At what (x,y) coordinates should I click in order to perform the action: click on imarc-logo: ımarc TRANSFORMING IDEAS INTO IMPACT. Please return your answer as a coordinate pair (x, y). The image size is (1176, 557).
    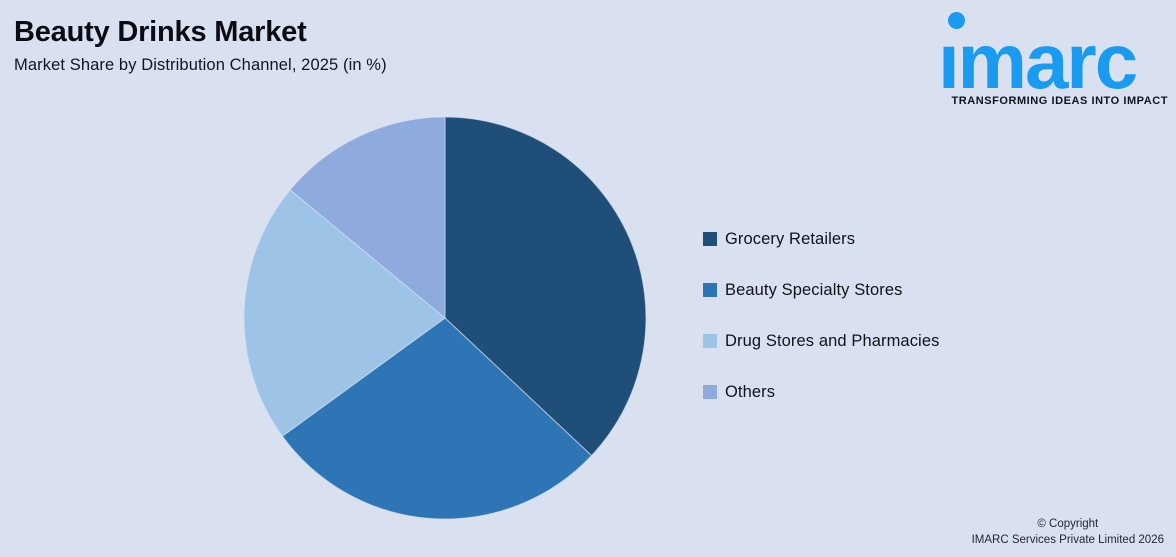
    Looking at the image, I should click on (1053, 57).